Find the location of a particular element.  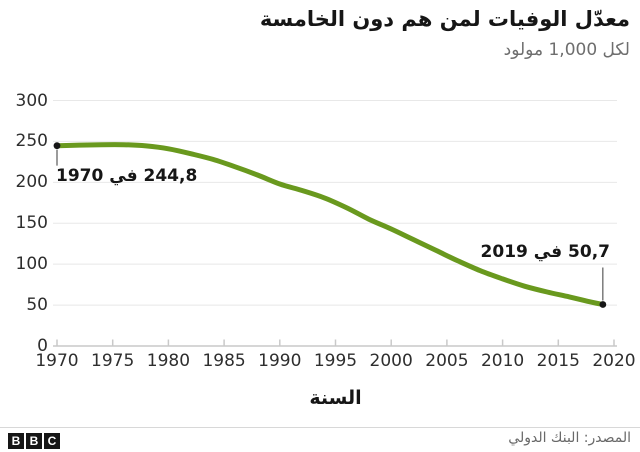

x-tick-label: 2005 is located at coordinates (447, 361).